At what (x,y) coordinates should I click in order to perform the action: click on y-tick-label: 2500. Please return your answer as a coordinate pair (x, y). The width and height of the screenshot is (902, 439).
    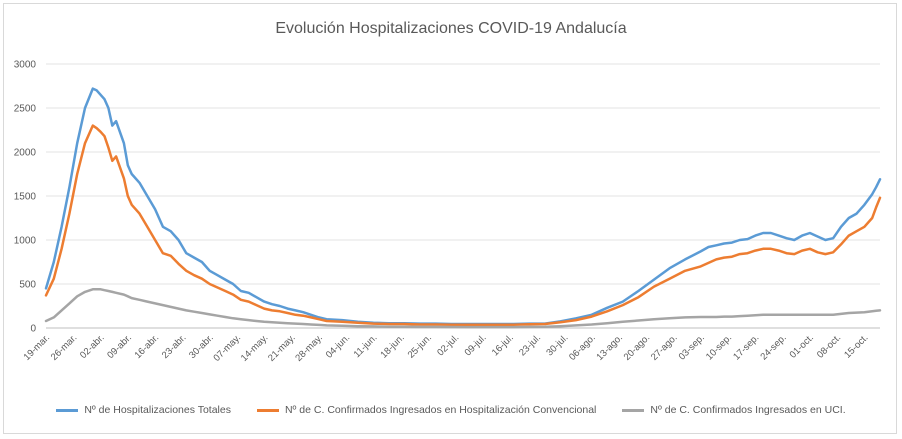
    Looking at the image, I should click on (25, 109).